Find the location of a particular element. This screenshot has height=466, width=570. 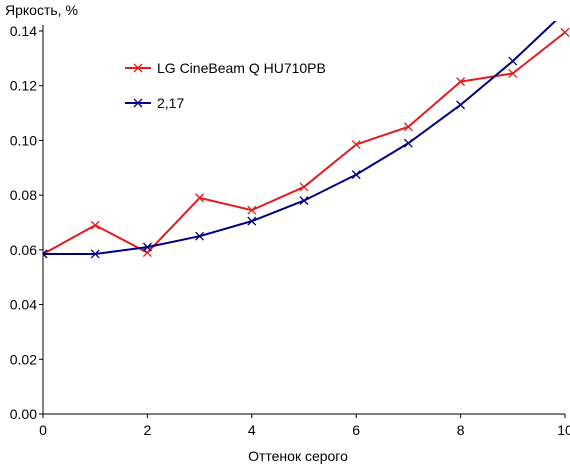

x-tick-label: 6 is located at coordinates (356, 430).